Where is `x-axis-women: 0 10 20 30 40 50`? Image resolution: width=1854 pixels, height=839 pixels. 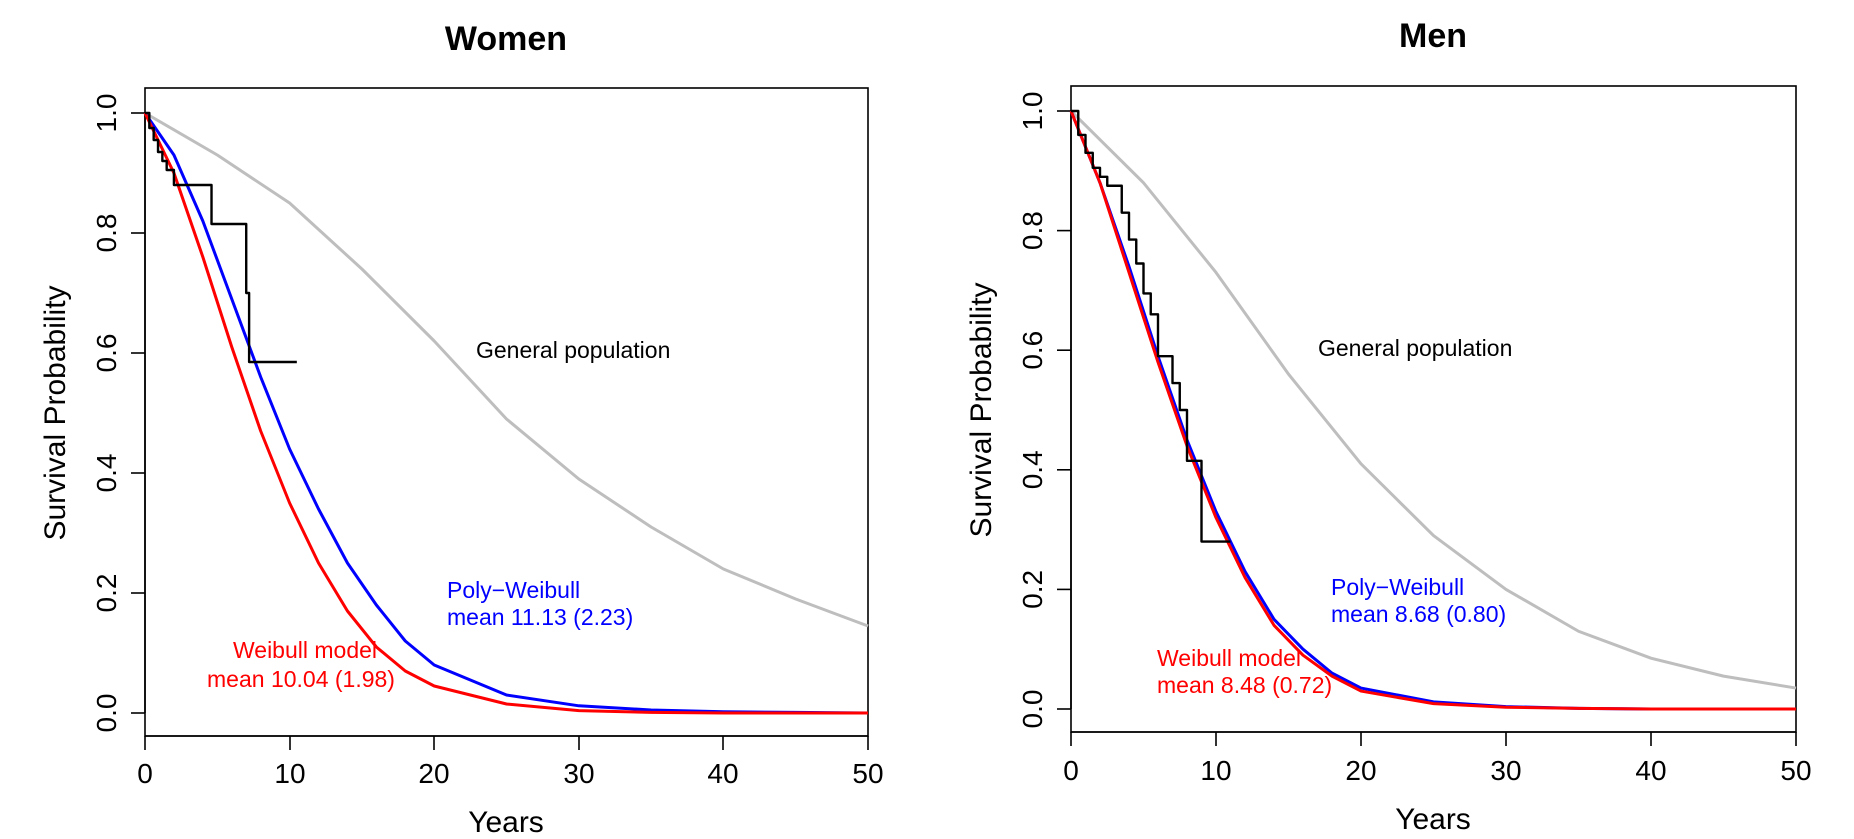
x-axis-women: 0 10 20 30 40 50 is located at coordinates (510, 762).